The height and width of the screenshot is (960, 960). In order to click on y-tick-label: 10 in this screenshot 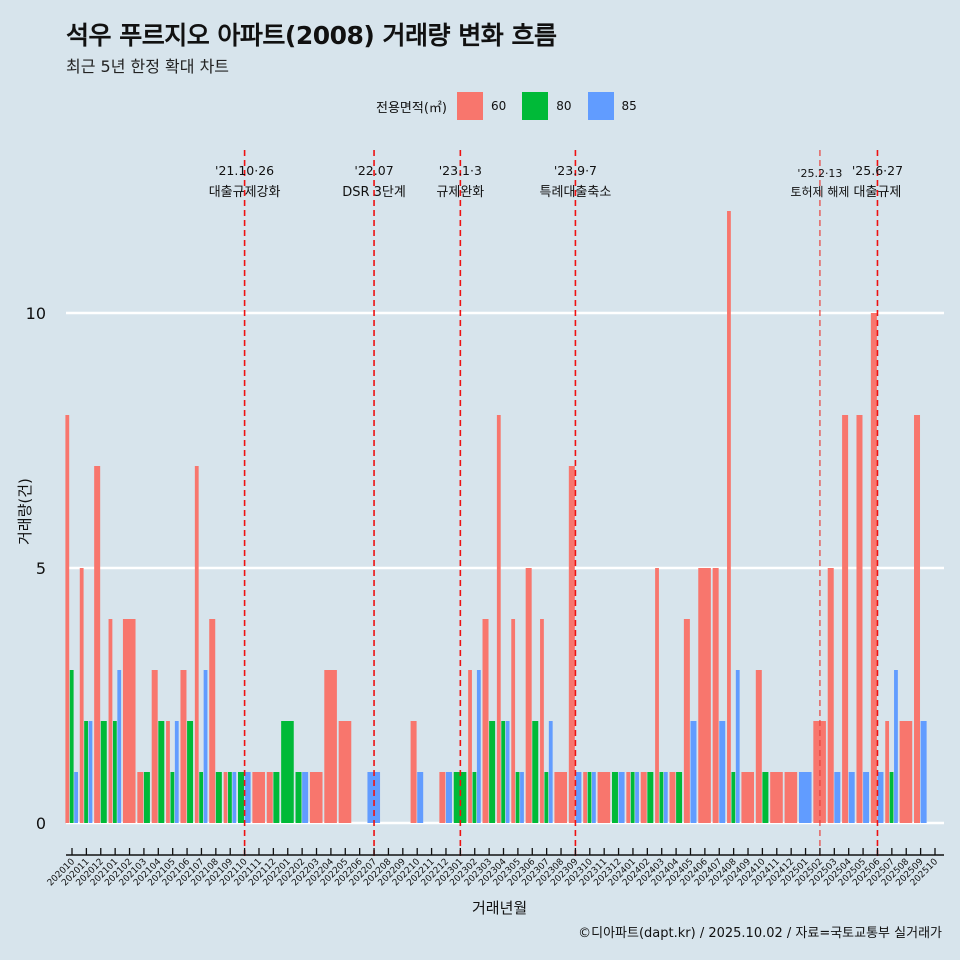, I will do `click(36, 313)`.